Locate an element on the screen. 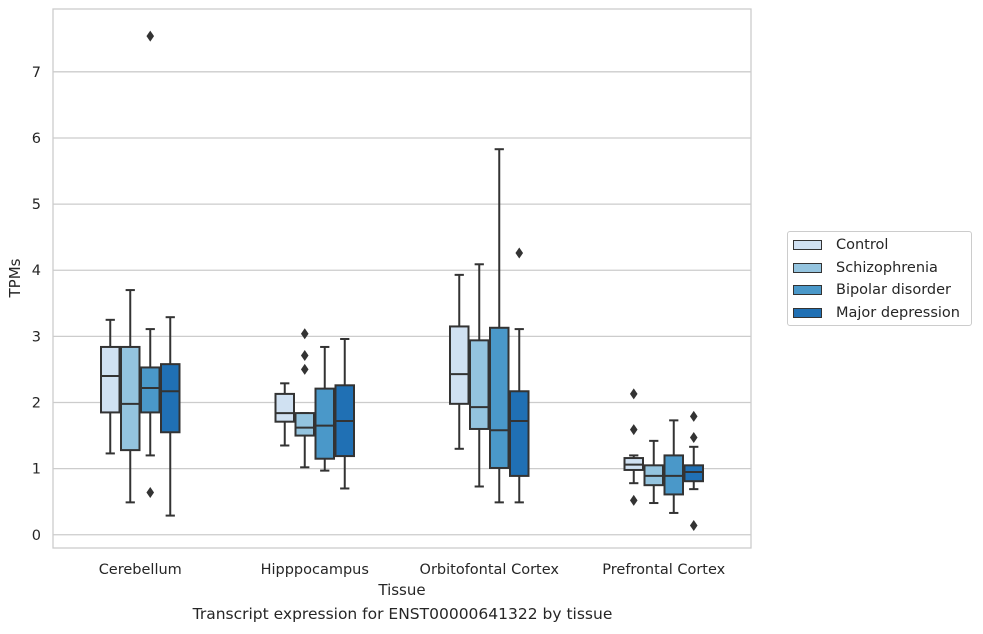 The image size is (983, 634). x-tick-label: Hipppocampus is located at coordinates (315, 570).